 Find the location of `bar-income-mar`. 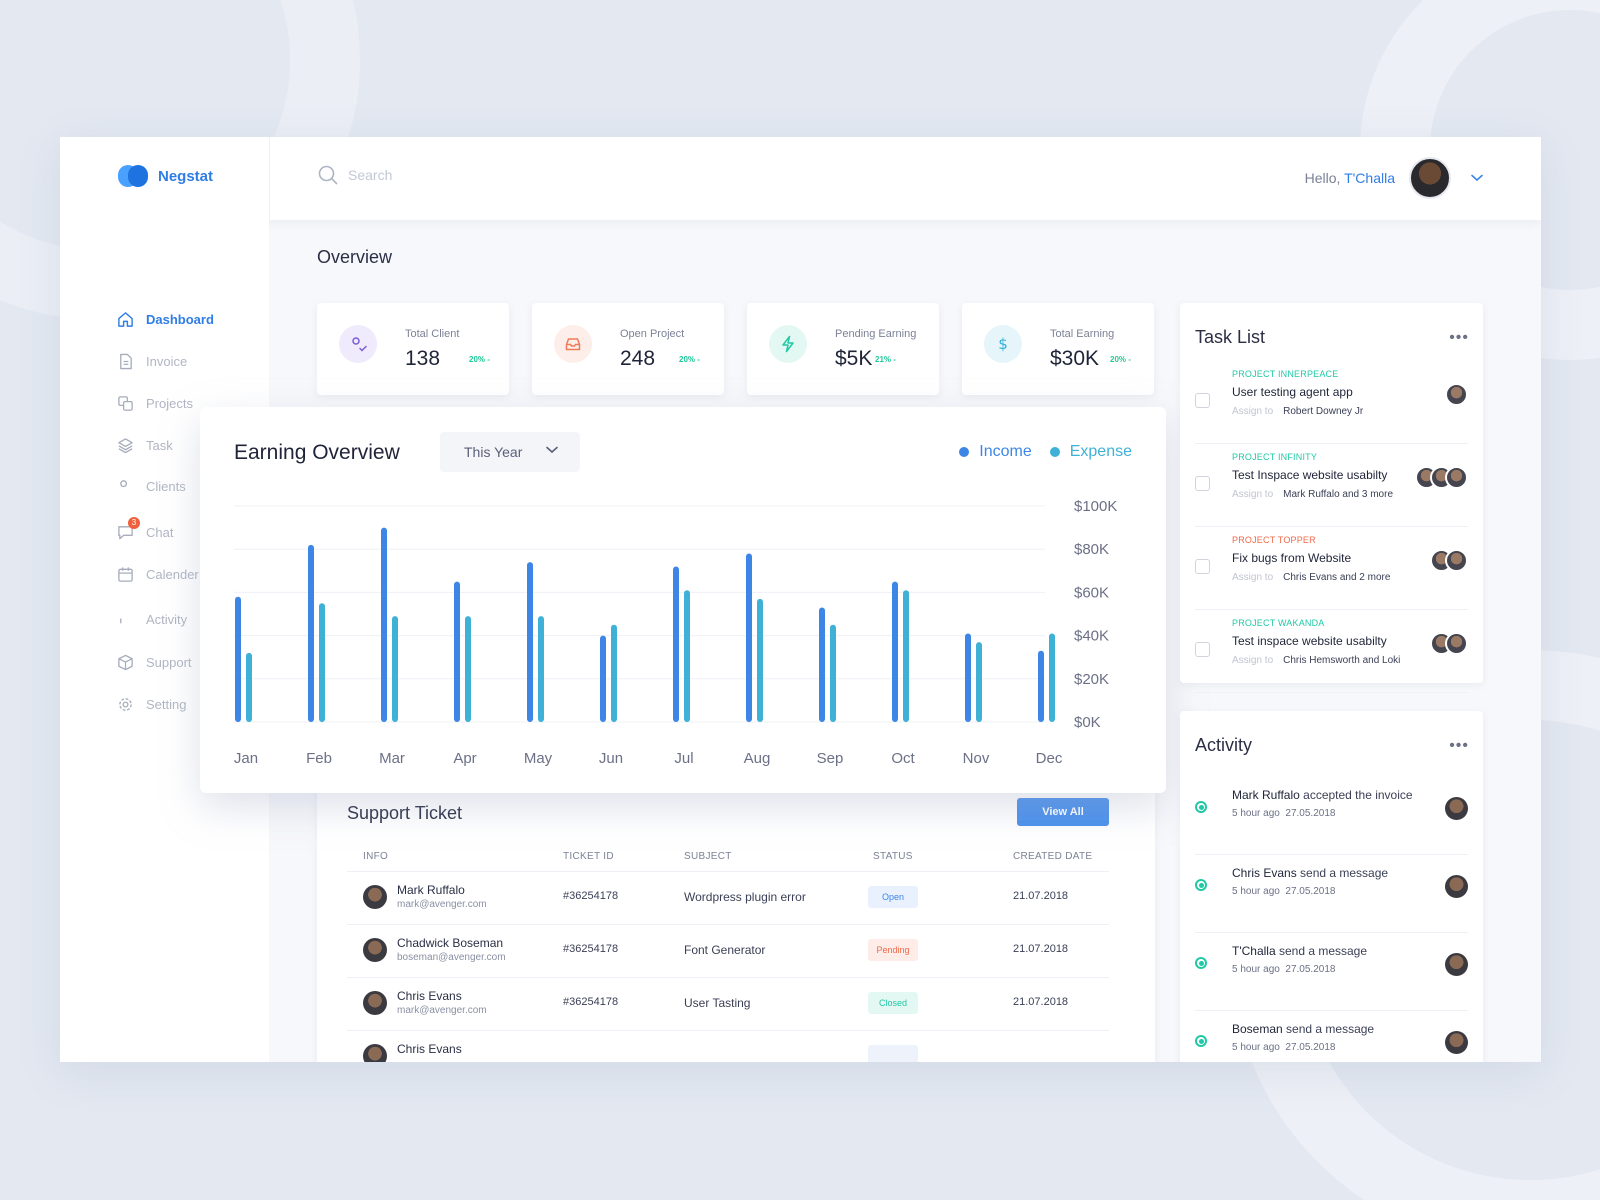

bar-income-mar is located at coordinates (384, 624).